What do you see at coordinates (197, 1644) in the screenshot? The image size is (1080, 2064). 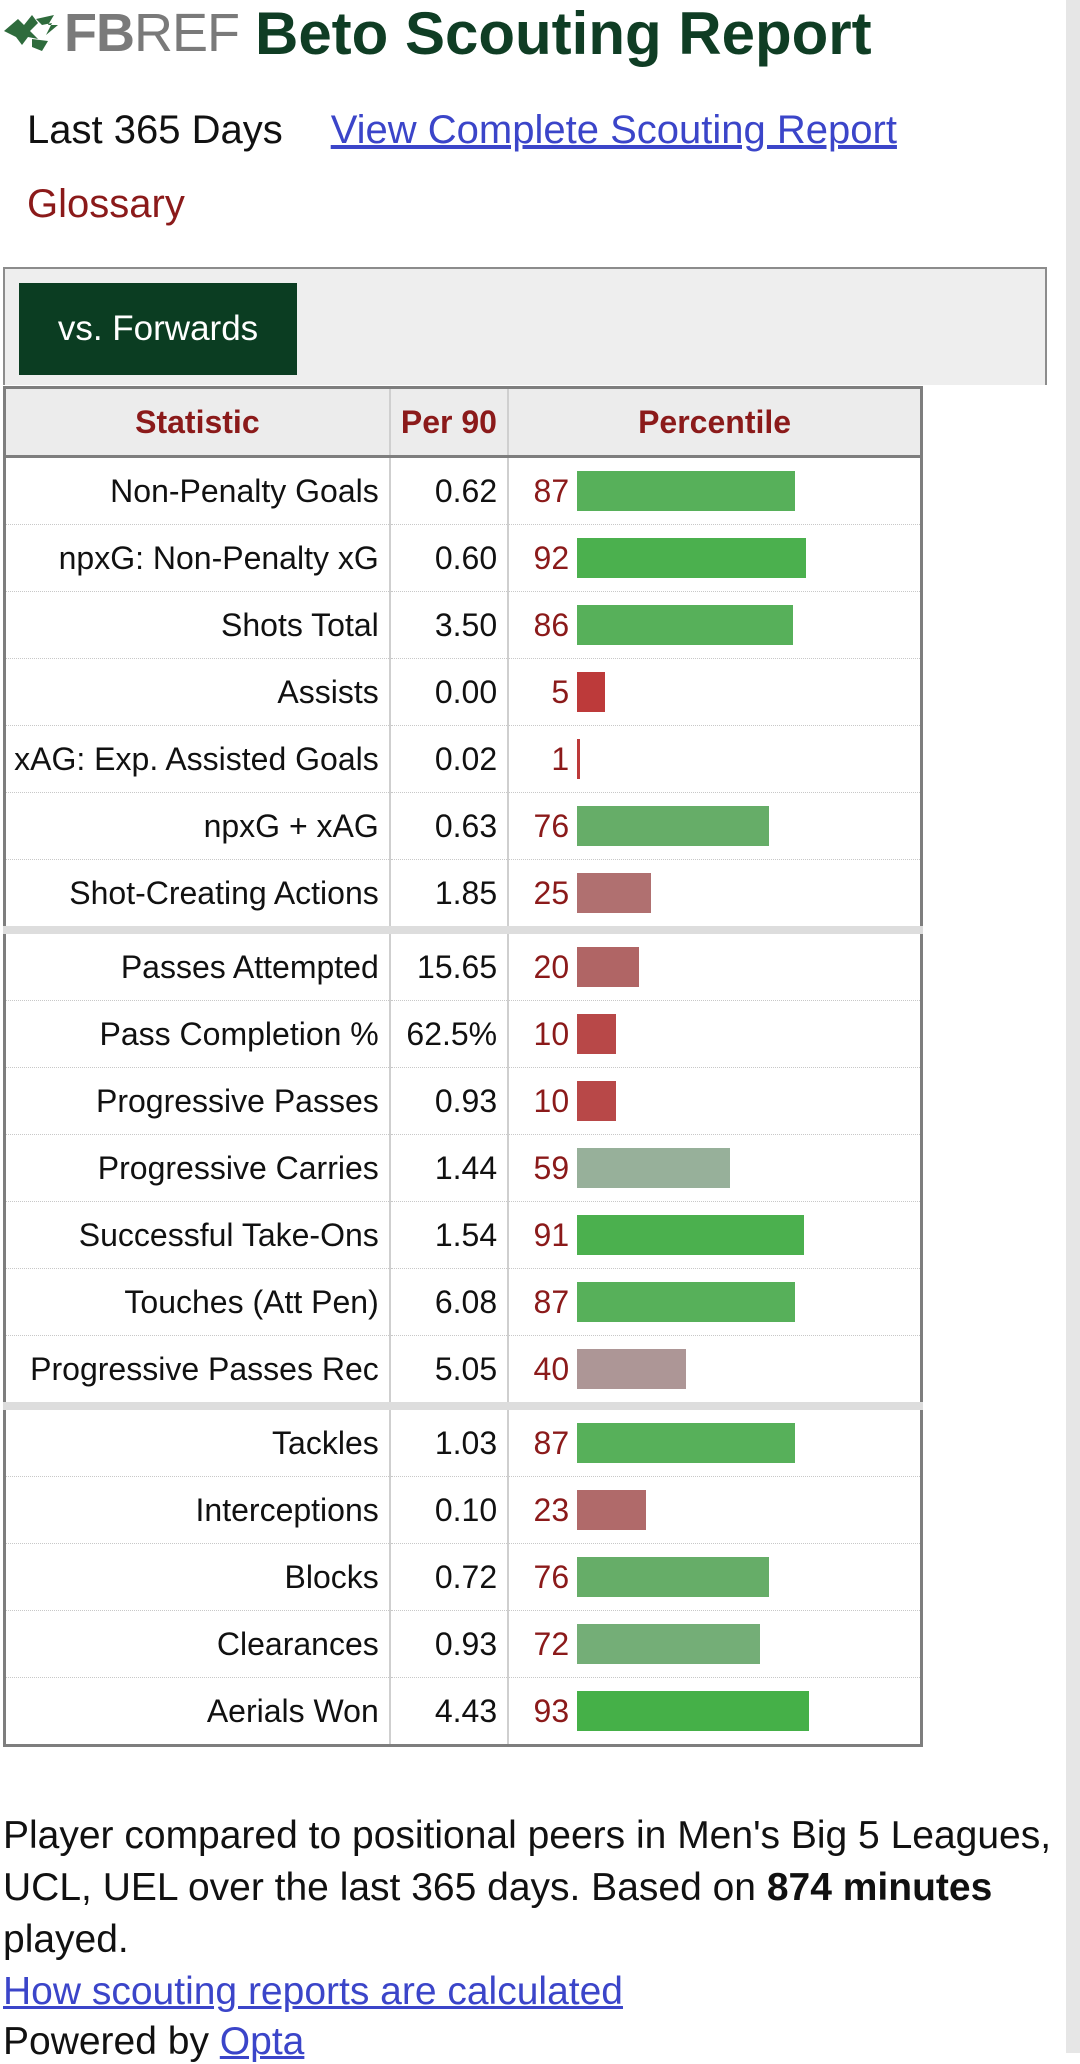 I see `stat-name-cell: Clearances` at bounding box center [197, 1644].